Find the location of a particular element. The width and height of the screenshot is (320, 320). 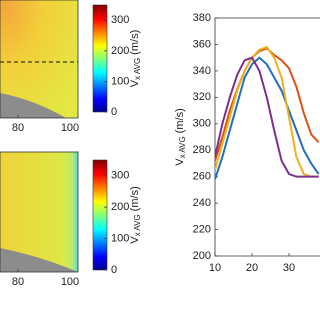

x-tick-label: 30 is located at coordinates (289, 268).